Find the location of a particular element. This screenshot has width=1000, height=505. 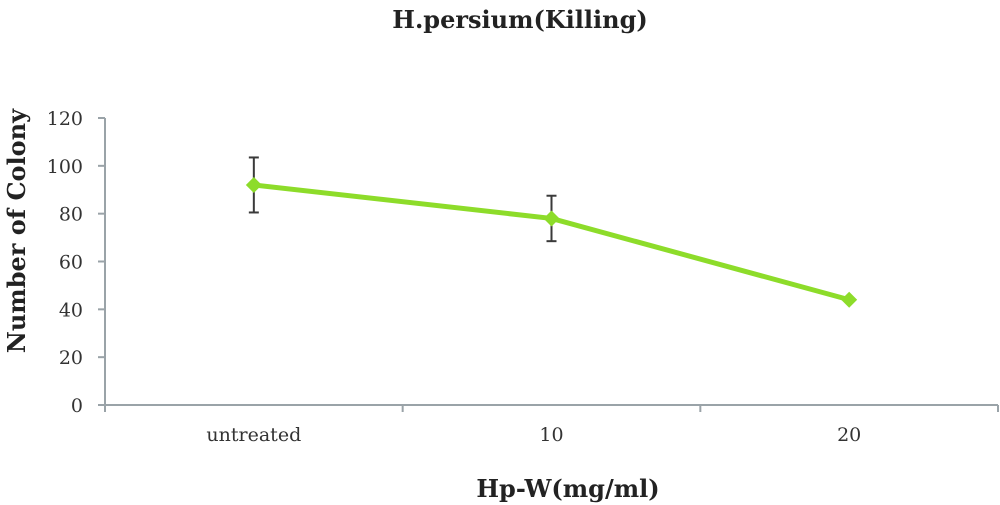

x-ticks: untreated 10 20 is located at coordinates (551, 425).